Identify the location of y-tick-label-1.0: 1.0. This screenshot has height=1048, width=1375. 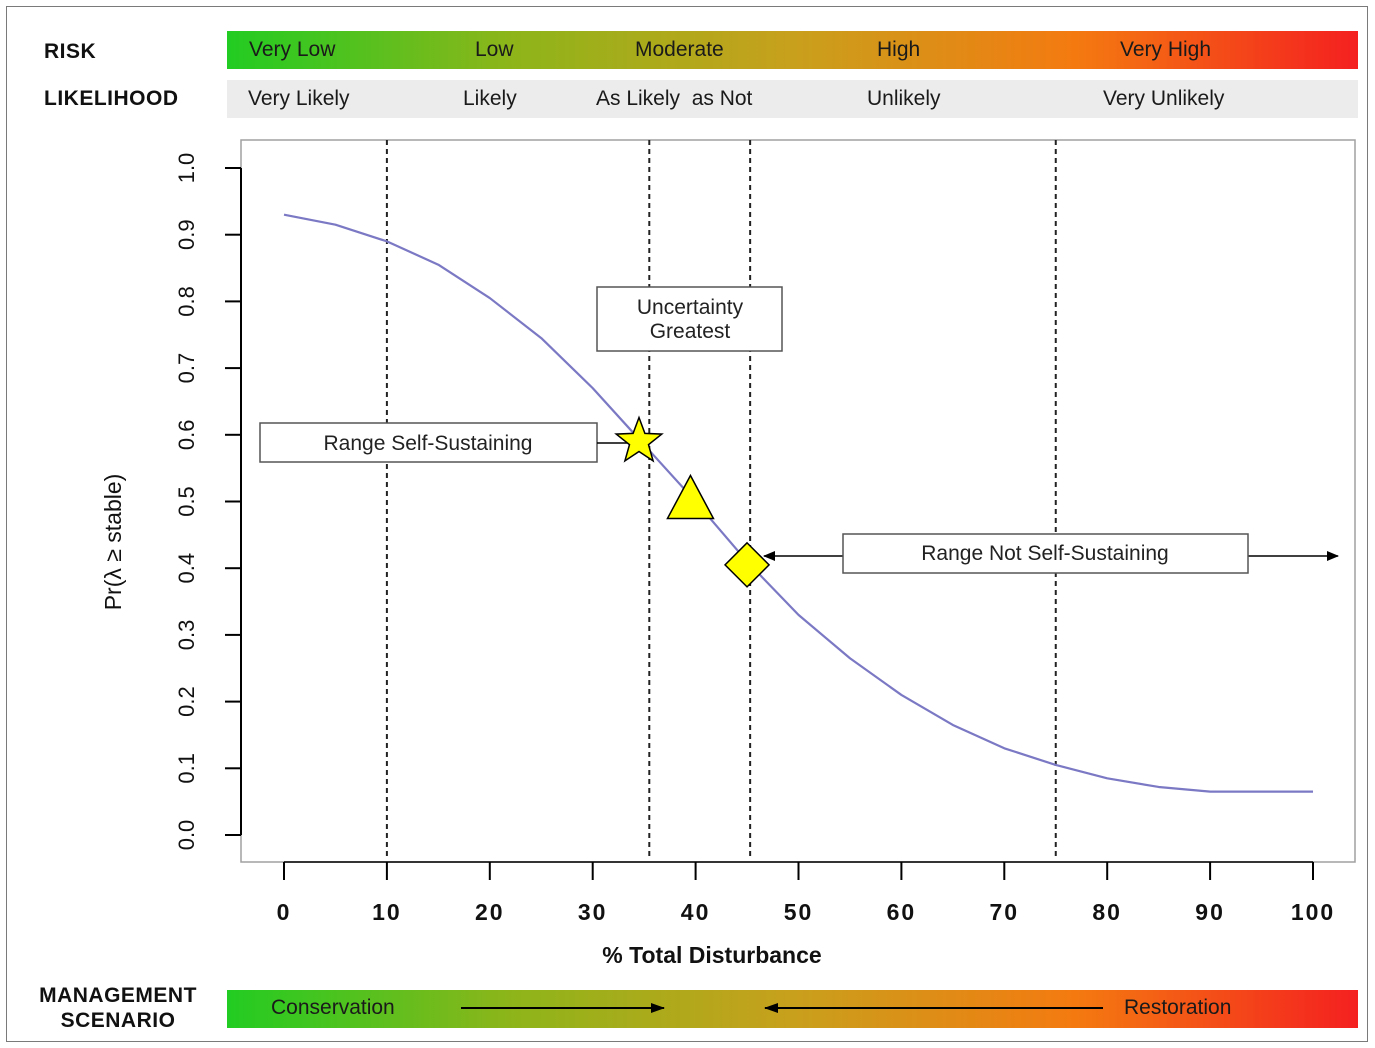
(186, 168).